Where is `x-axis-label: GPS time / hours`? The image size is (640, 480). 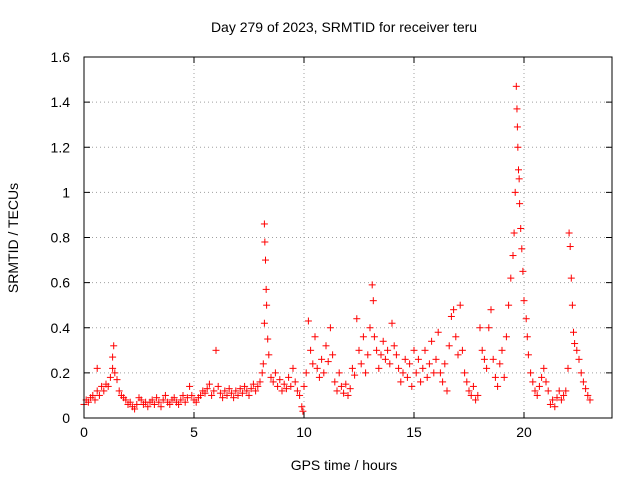 x-axis-label: GPS time / hours is located at coordinates (344, 465).